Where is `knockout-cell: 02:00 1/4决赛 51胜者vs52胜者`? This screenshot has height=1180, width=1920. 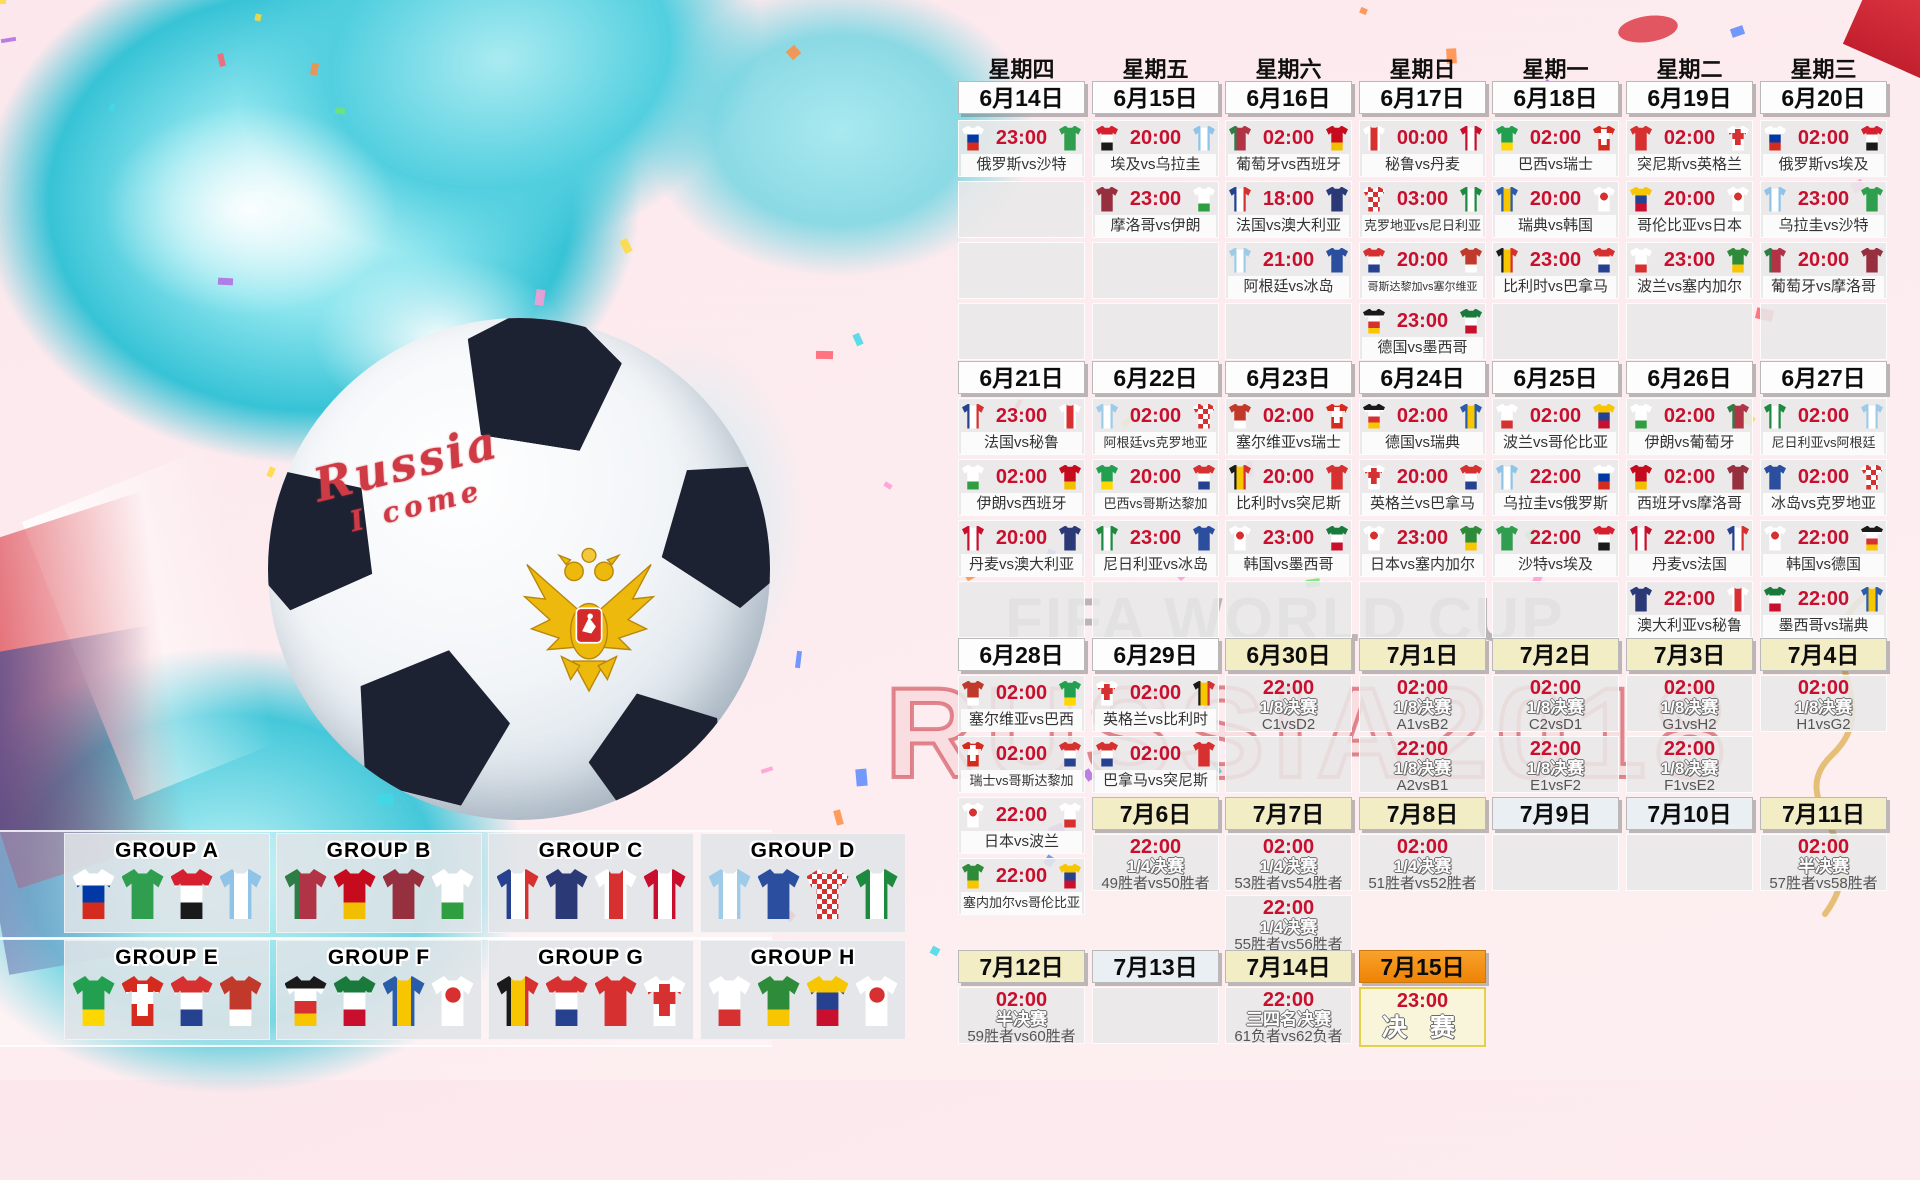
knockout-cell: 02:00 1/4决赛 51胜者vs52胜者 is located at coordinates (1422, 863).